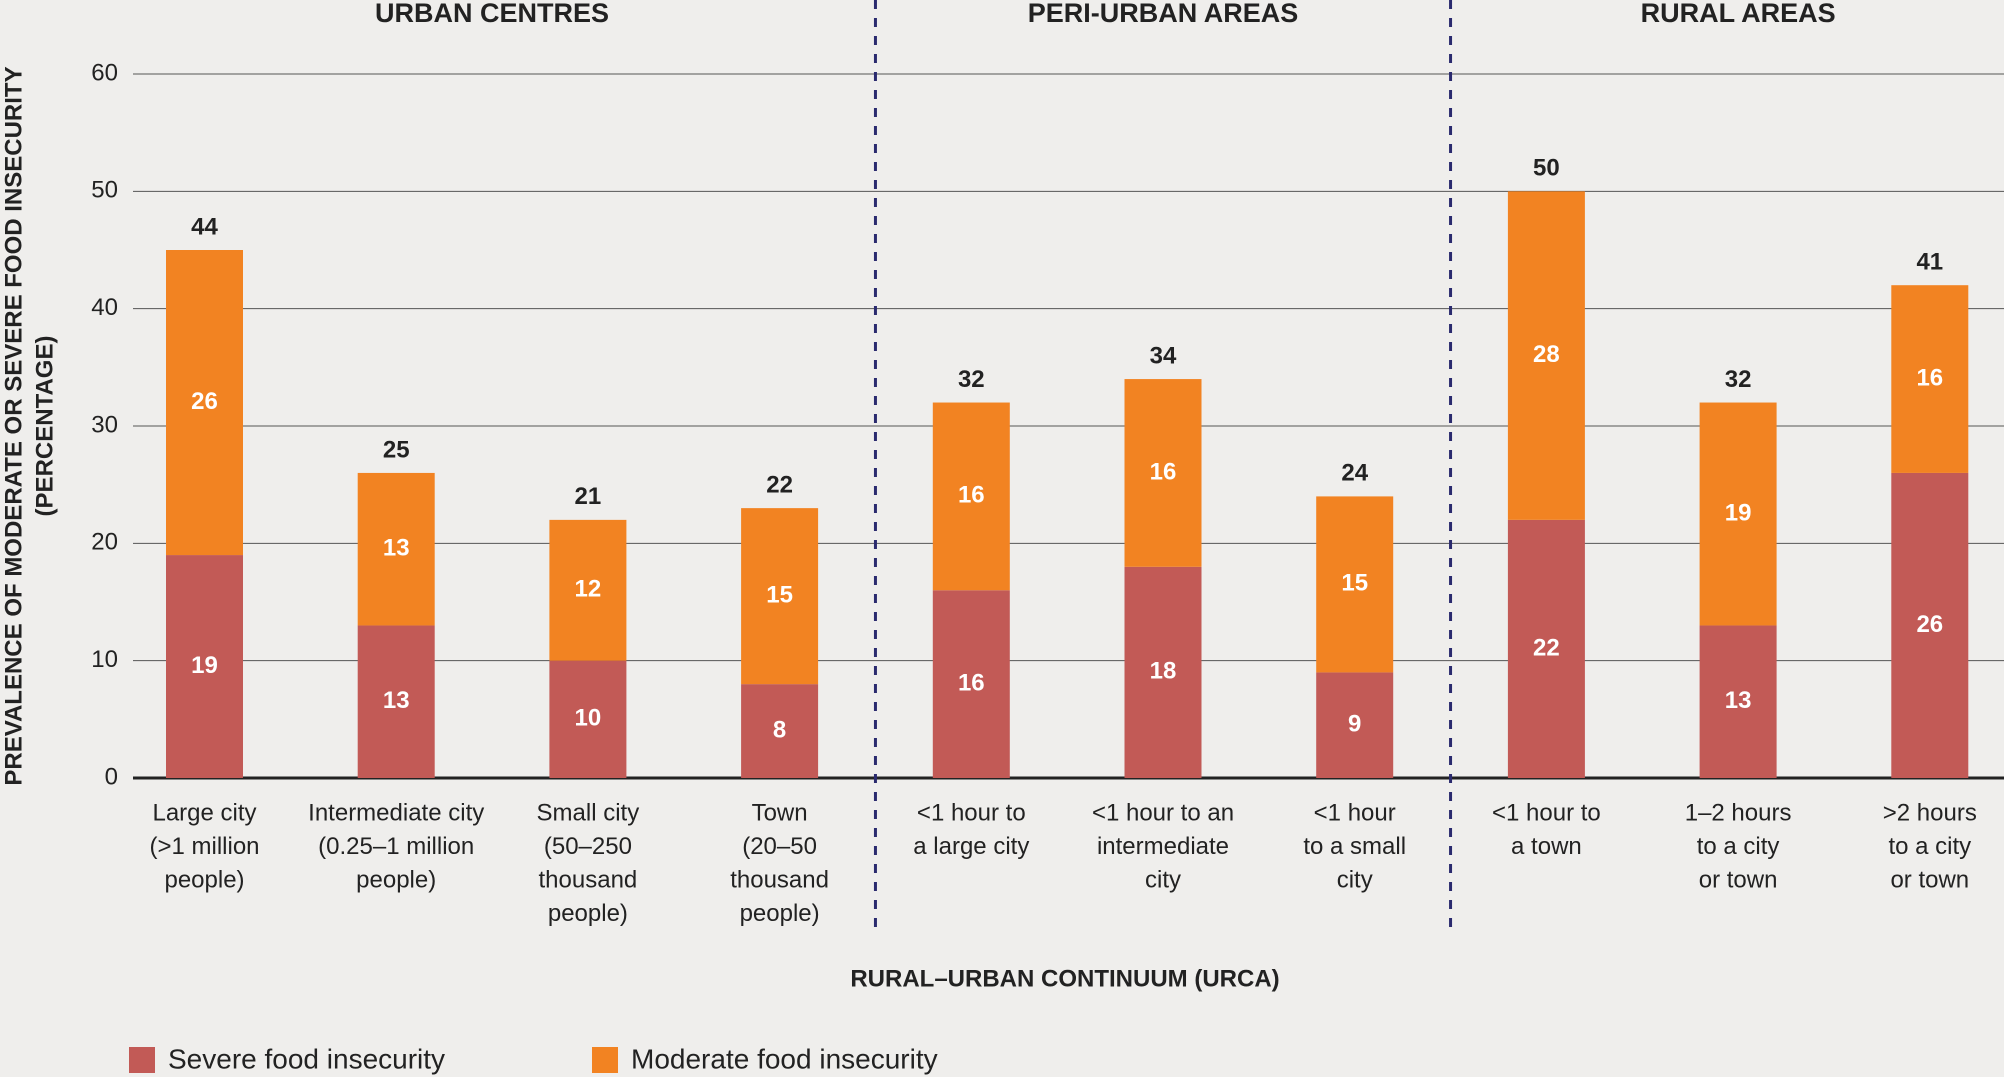  What do you see at coordinates (780, 812) in the screenshot?
I see `x-tick-label: Town` at bounding box center [780, 812].